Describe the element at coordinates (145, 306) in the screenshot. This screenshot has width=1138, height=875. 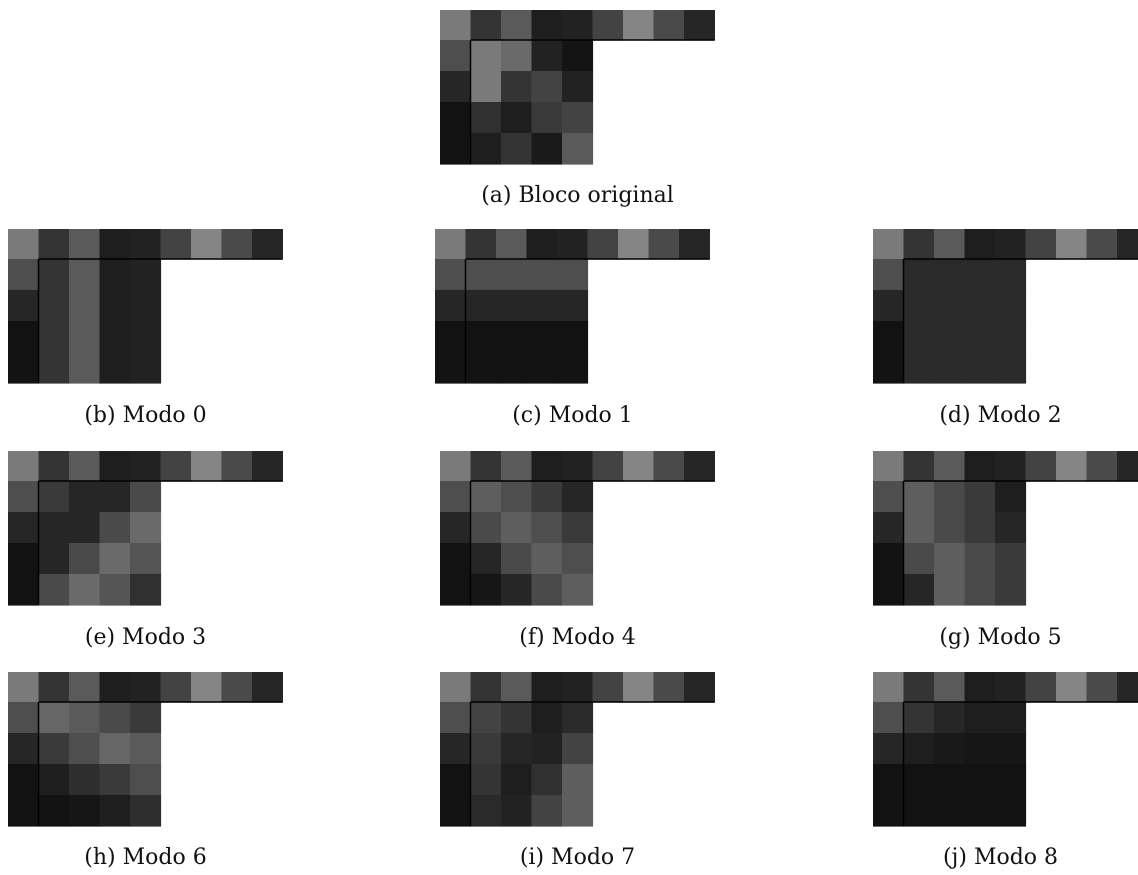
I see `panel-b` at that location.